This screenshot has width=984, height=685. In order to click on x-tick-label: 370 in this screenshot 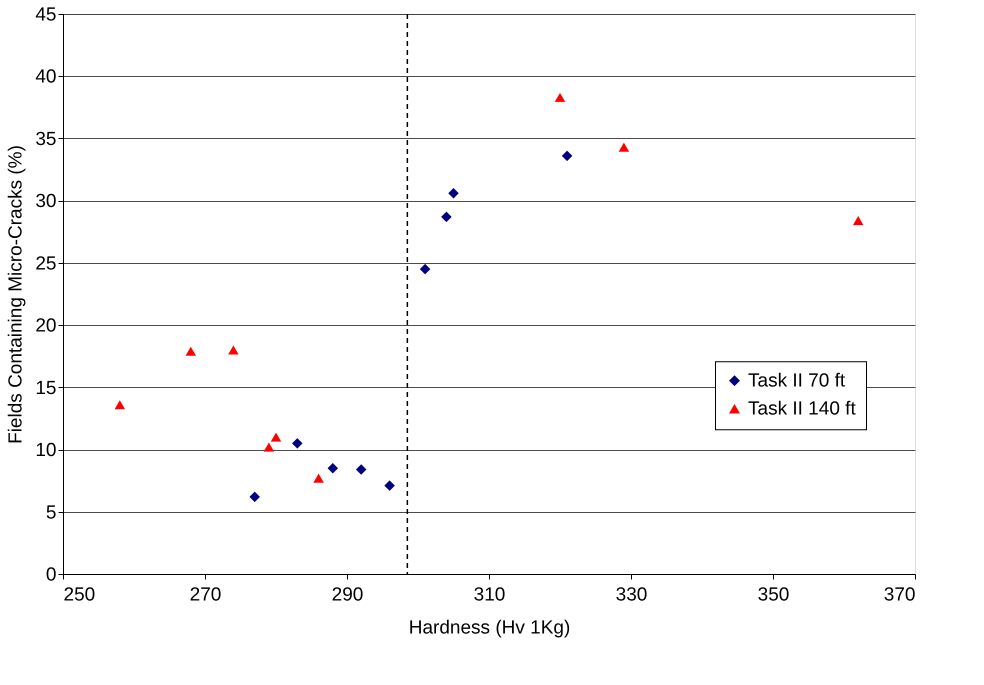, I will do `click(900, 595)`.